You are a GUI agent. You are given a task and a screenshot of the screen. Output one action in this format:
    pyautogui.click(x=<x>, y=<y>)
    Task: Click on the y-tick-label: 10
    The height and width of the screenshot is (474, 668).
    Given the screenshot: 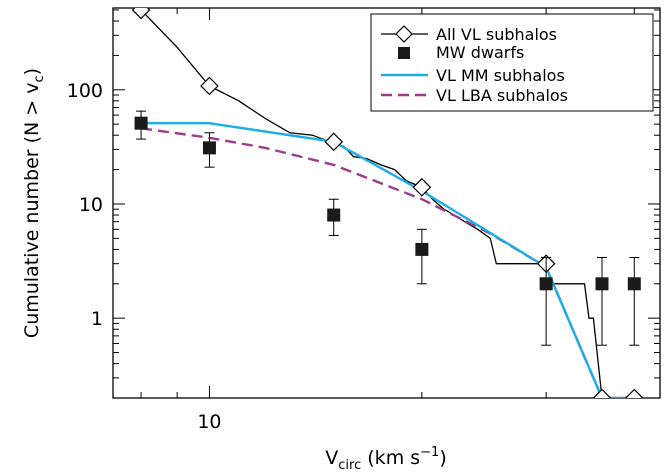 What is the action you would take?
    pyautogui.click(x=91, y=205)
    